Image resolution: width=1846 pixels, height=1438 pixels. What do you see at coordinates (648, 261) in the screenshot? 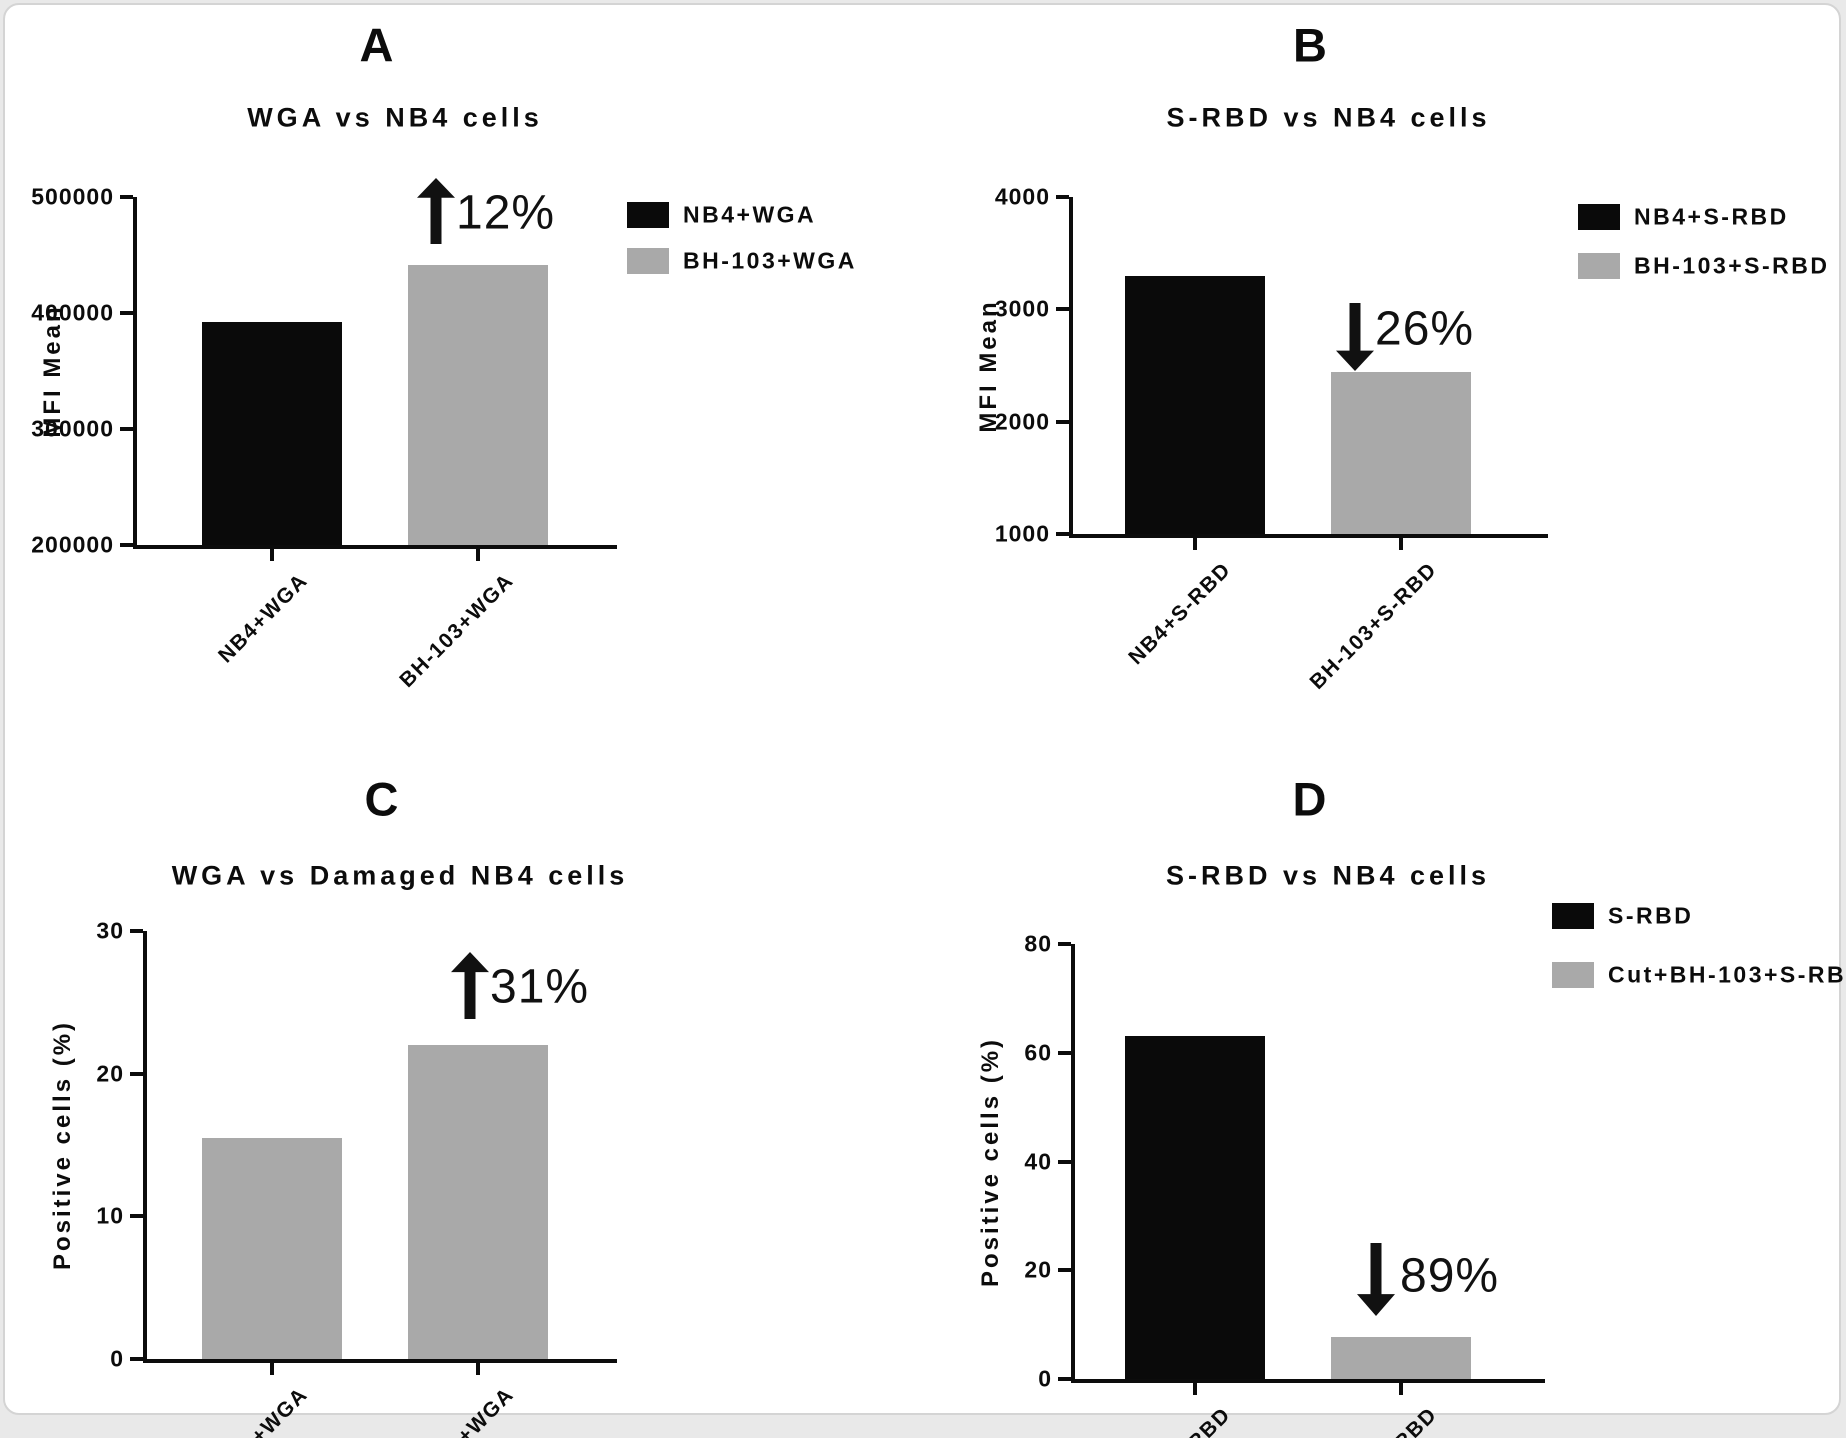
I see `legend-swatch-BH-103+WGA` at bounding box center [648, 261].